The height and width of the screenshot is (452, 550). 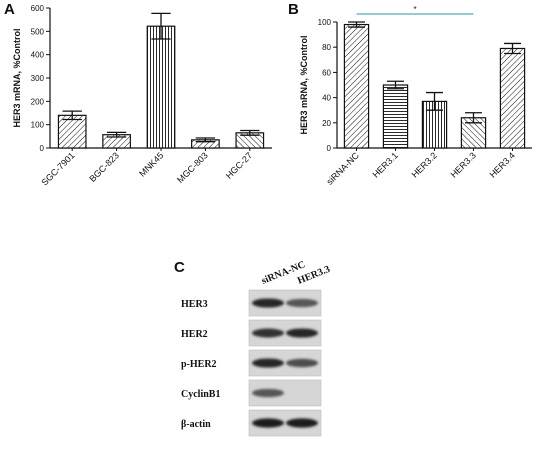 What do you see at coordinates (326, 72) in the screenshot?
I see `y-tick-label: 60` at bounding box center [326, 72].